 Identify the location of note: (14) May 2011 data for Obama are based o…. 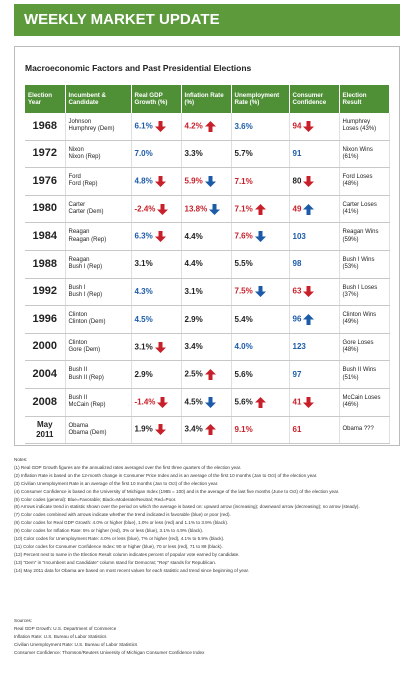
(132, 570).